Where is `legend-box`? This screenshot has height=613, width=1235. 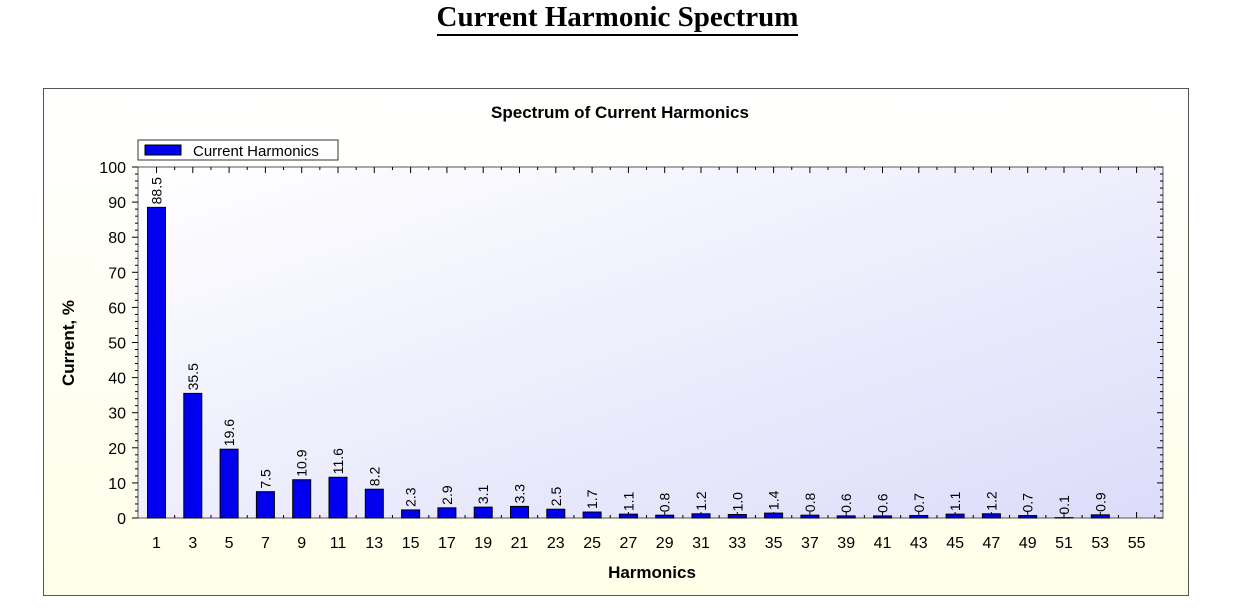 legend-box is located at coordinates (238, 150).